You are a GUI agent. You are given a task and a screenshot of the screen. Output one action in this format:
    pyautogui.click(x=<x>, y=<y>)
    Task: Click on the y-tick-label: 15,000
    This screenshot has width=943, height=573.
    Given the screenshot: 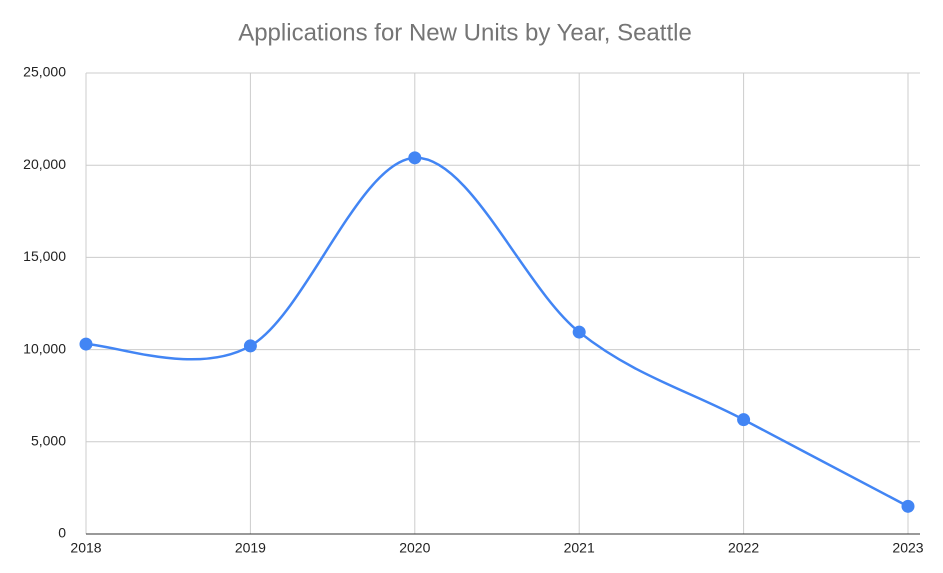 What is the action you would take?
    pyautogui.click(x=44, y=256)
    